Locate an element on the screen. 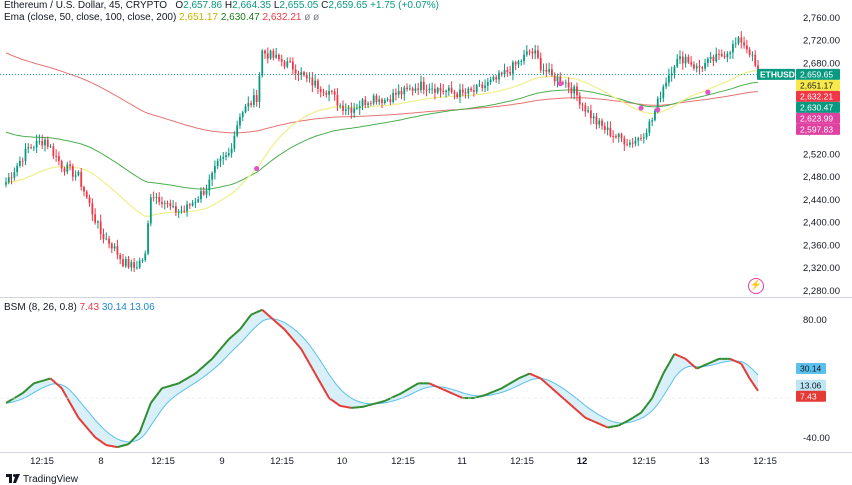 The image size is (852, 485). replay-icon: ⚡ is located at coordinates (756, 286).